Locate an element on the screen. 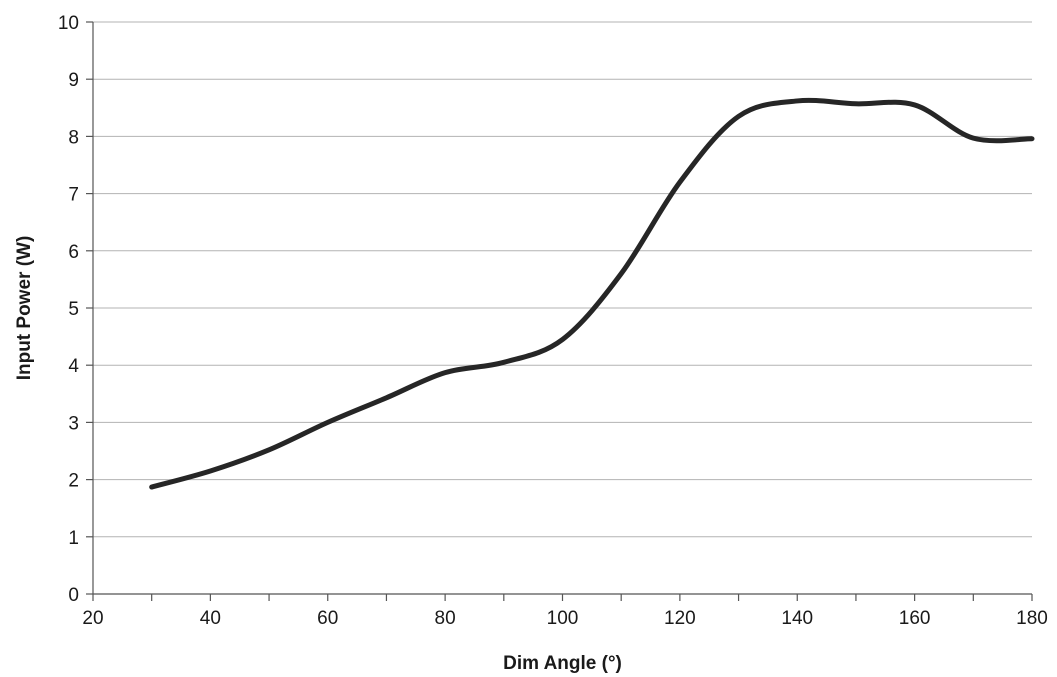 The height and width of the screenshot is (677, 1057). x-tick-label: 20 is located at coordinates (92, 618).